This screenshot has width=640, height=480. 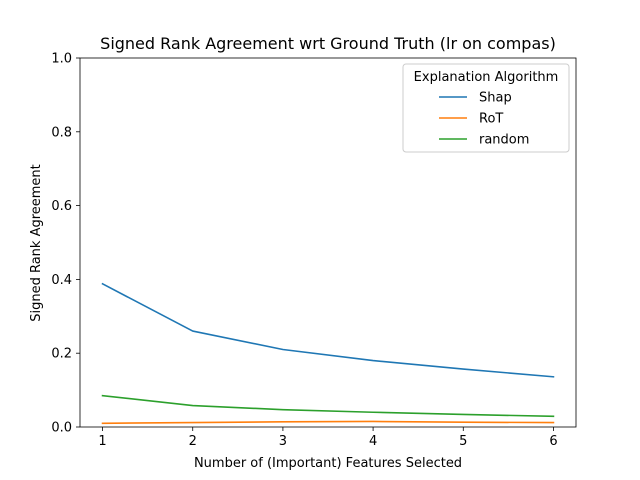 I want to click on y-axis-label: Signed Rank Agreement, so click(x=36, y=243).